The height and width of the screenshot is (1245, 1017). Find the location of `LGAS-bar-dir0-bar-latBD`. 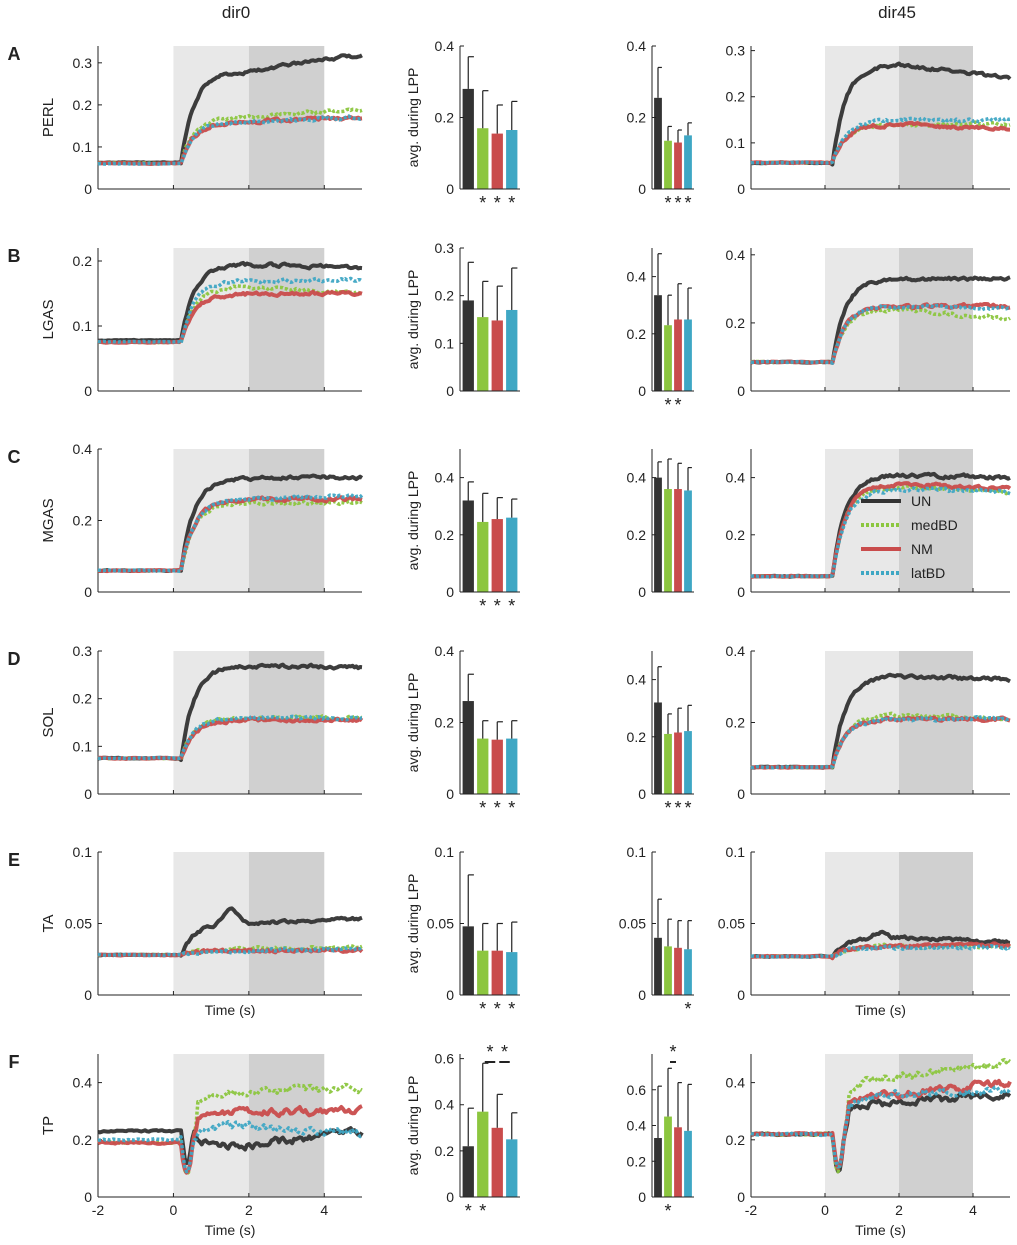

LGAS-bar-dir0-bar-latBD is located at coordinates (512, 350).